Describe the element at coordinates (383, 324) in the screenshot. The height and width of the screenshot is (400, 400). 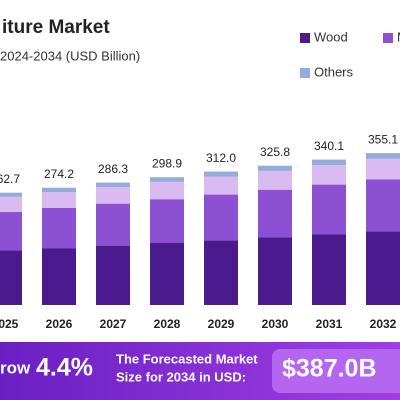
I see `x-tick-label: 2032` at that location.